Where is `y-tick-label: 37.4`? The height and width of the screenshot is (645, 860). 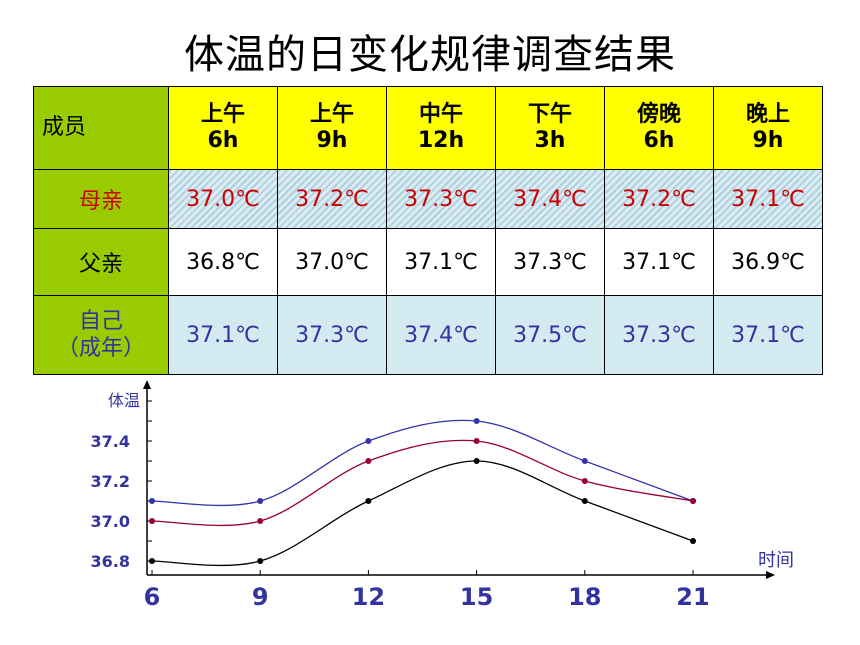
y-tick-label: 37.4 is located at coordinates (110, 441).